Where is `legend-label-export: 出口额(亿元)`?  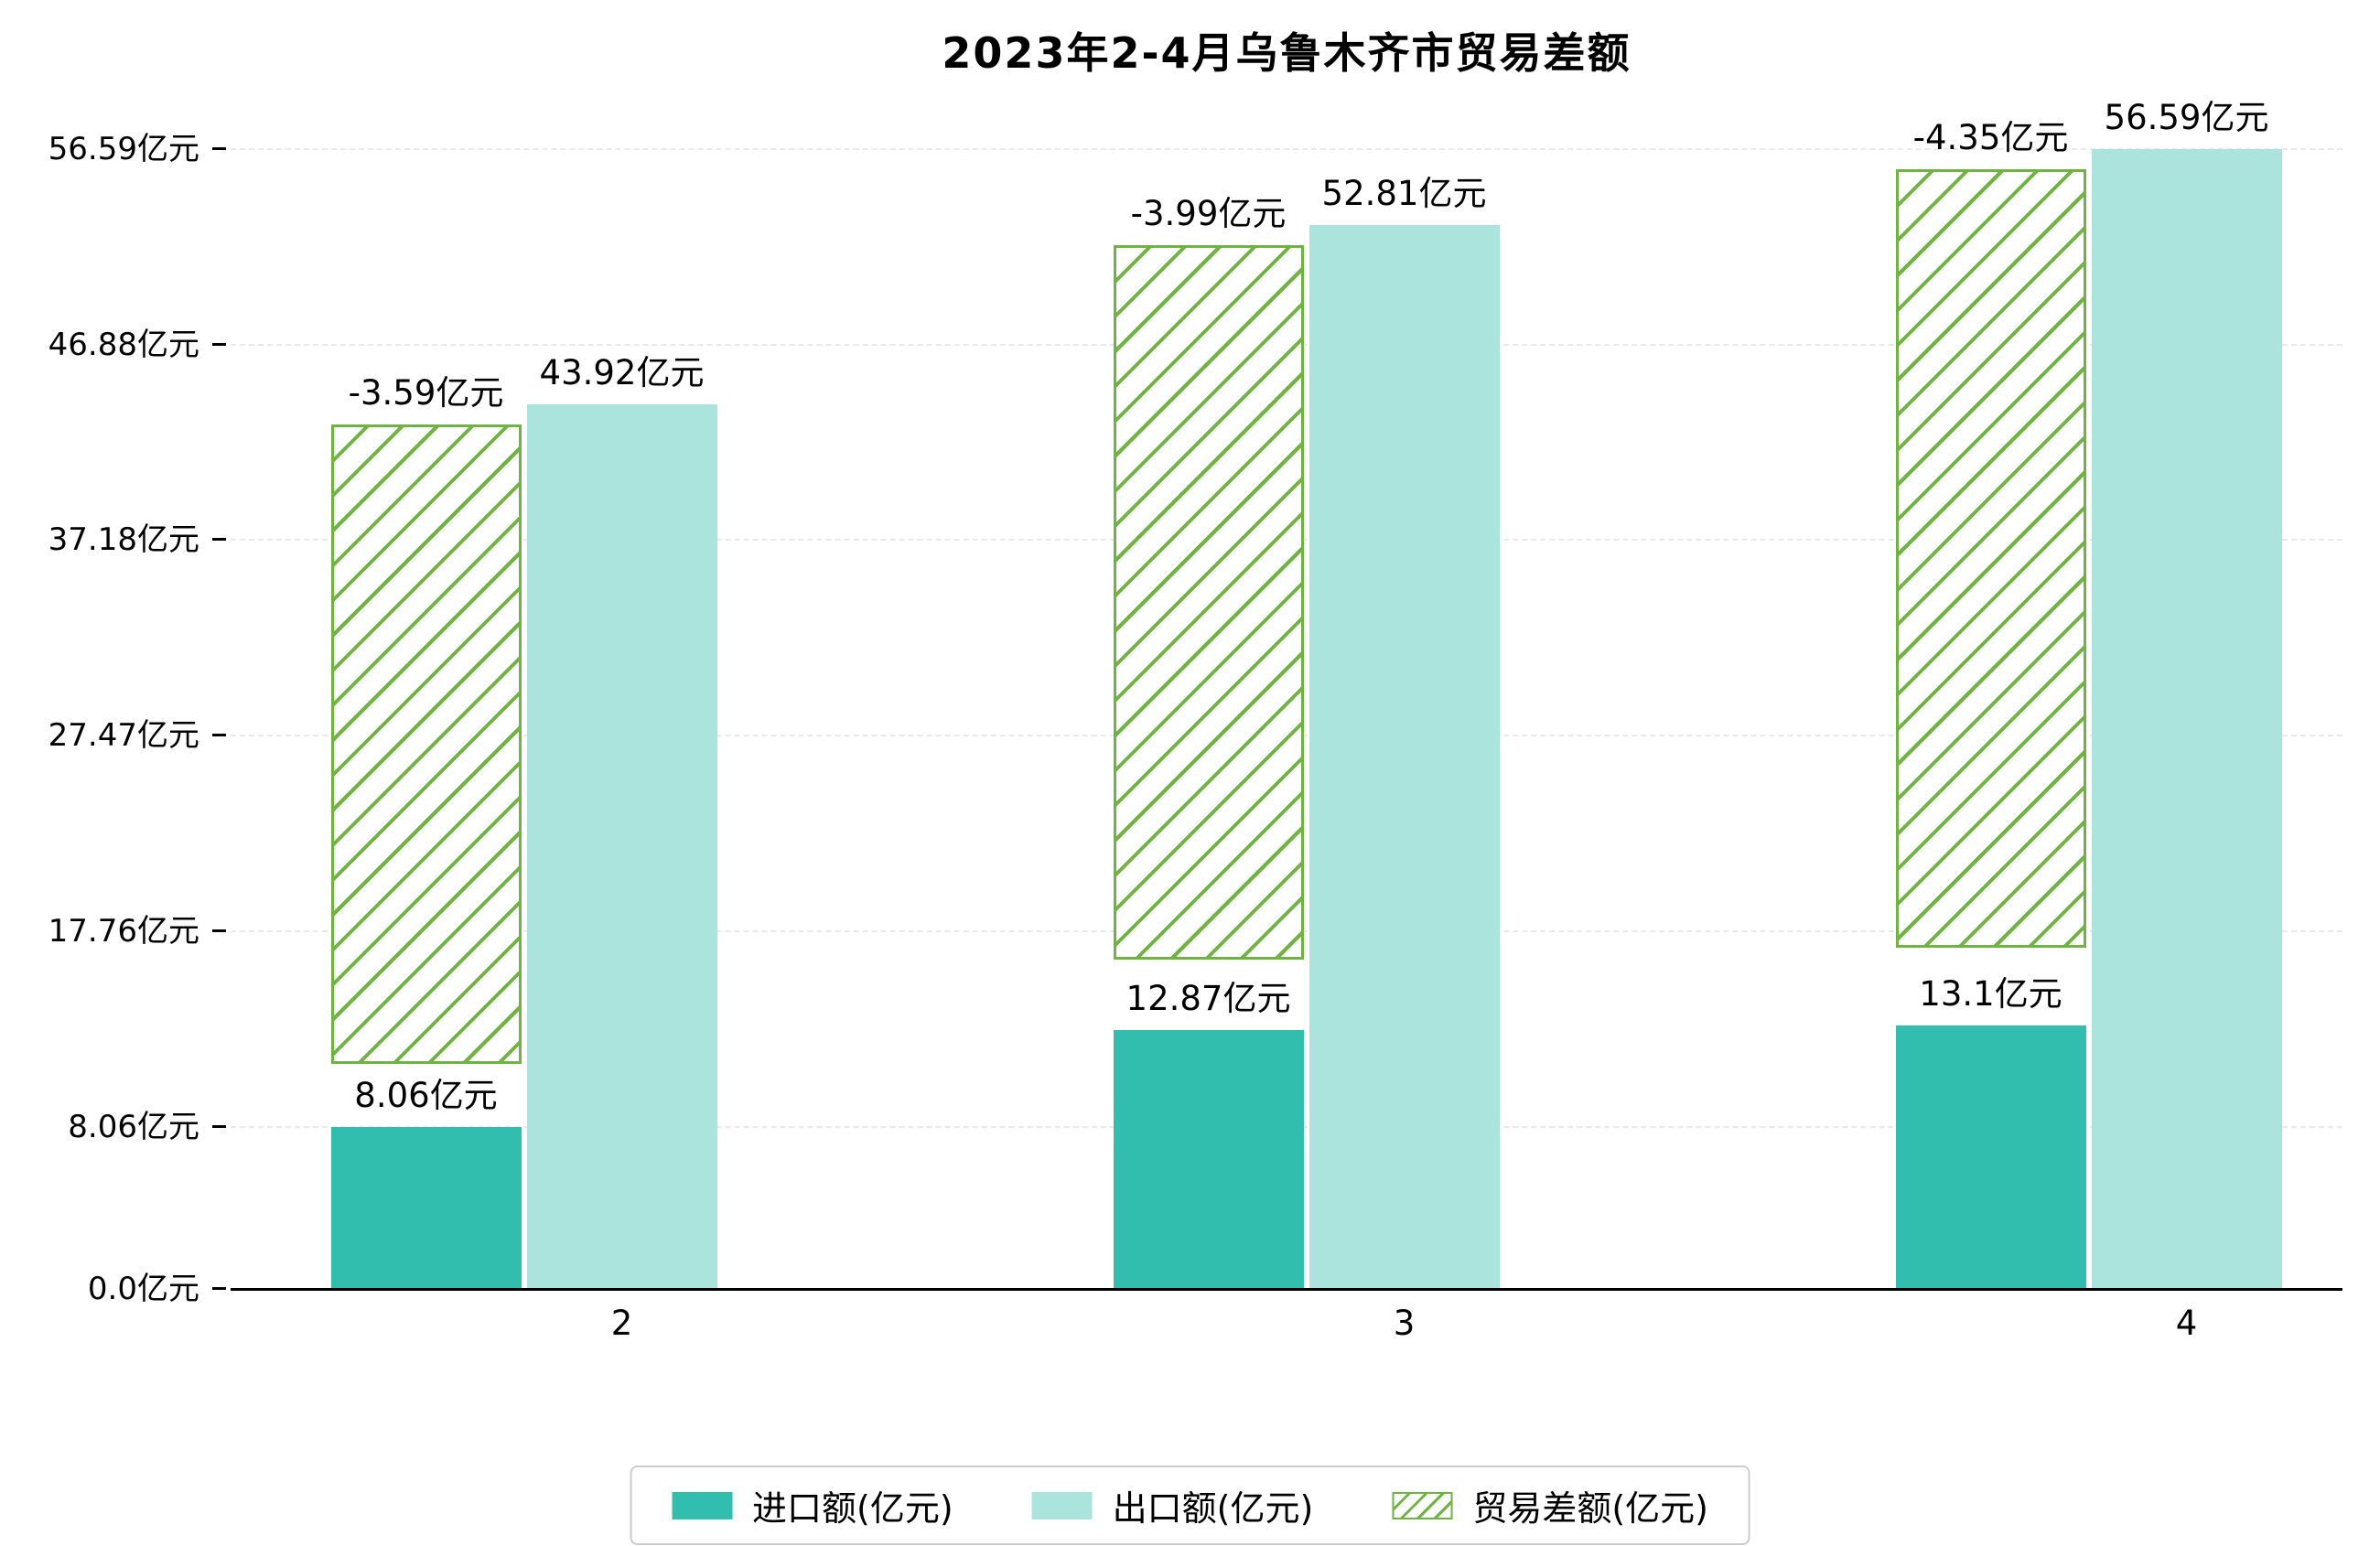 legend-label-export: 出口额(亿元) is located at coordinates (1213, 1508).